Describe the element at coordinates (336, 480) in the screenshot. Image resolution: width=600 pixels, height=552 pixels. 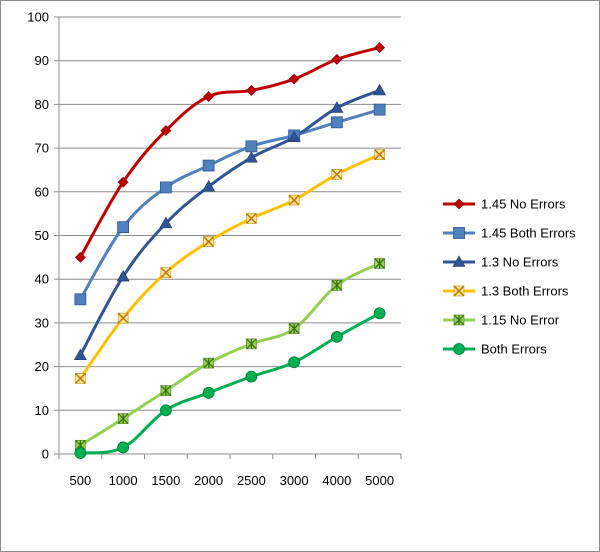
I see `x-tick-label: 4000` at that location.